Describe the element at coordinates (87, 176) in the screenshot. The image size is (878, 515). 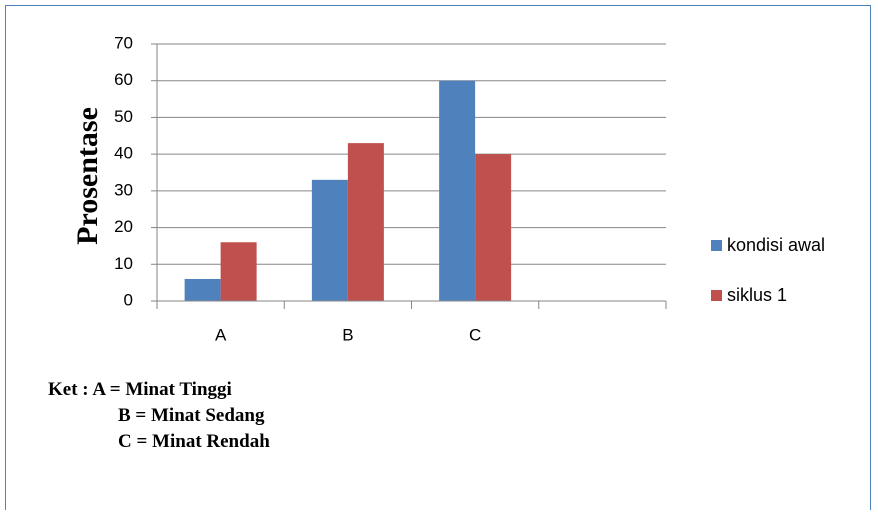
I see `y-axis-label: Prosentase` at that location.